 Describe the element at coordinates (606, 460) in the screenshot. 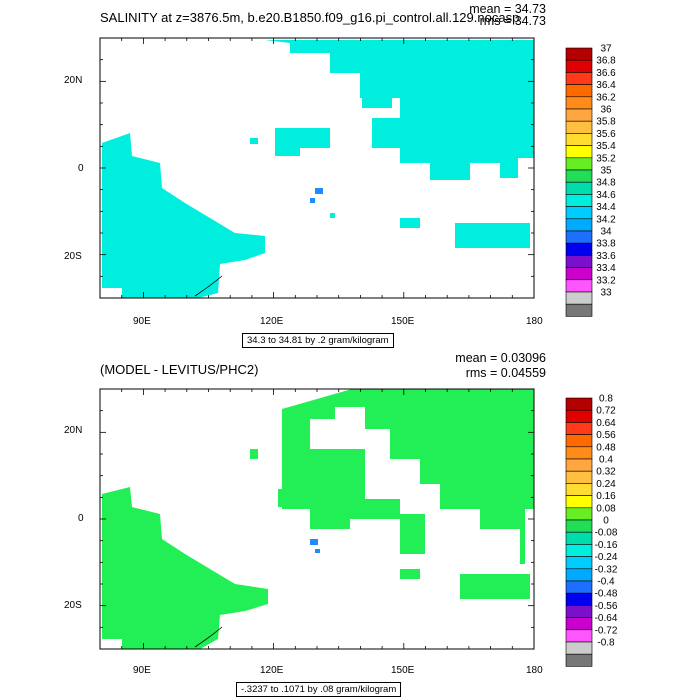

I see `panel2-colorbar-label: 0.4` at that location.